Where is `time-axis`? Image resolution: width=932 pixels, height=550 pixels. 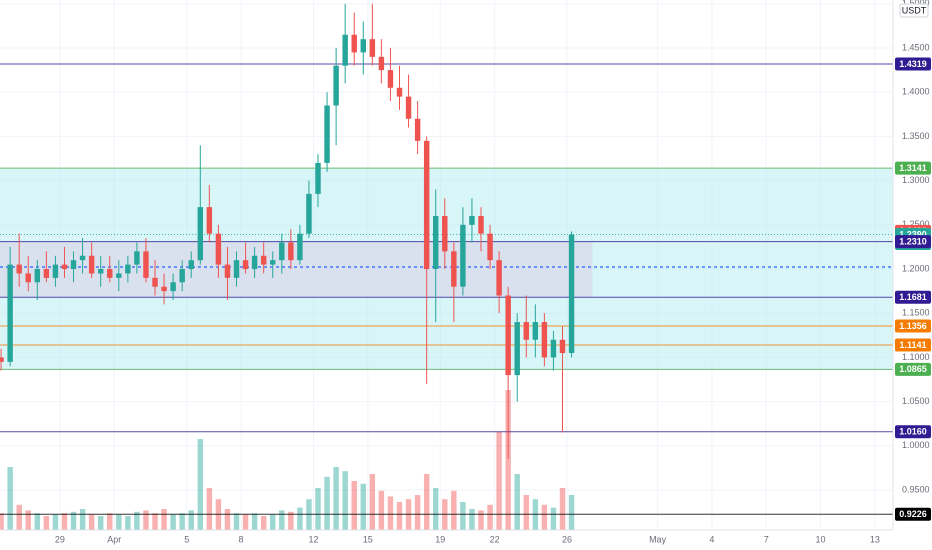
time-axis is located at coordinates (466, 540).